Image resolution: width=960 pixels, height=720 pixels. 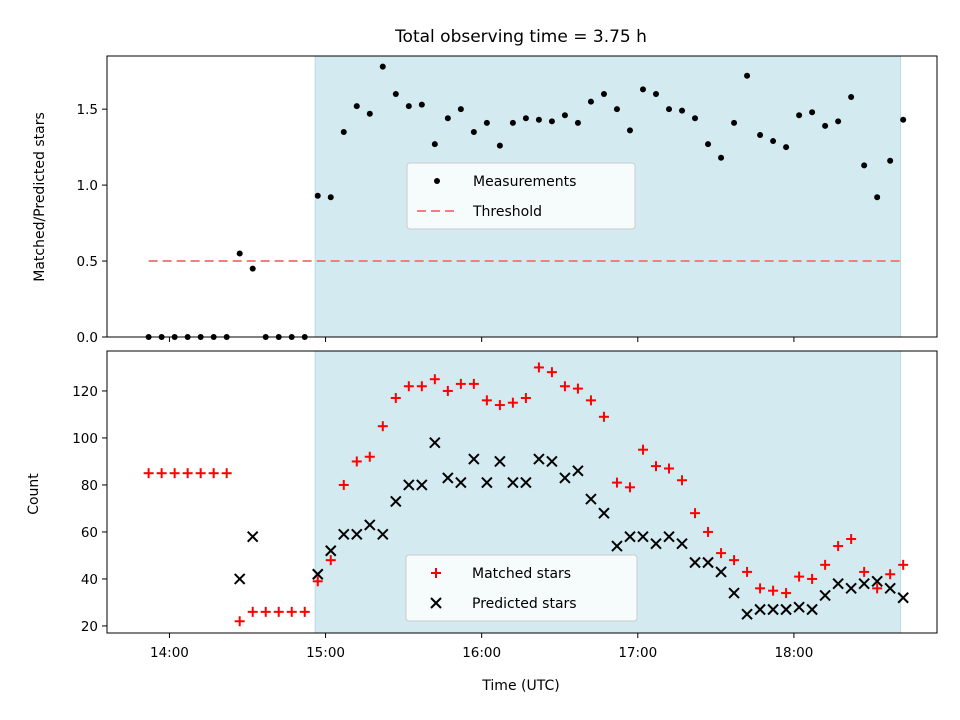 I want to click on legend-marker-measurements, so click(x=437, y=181).